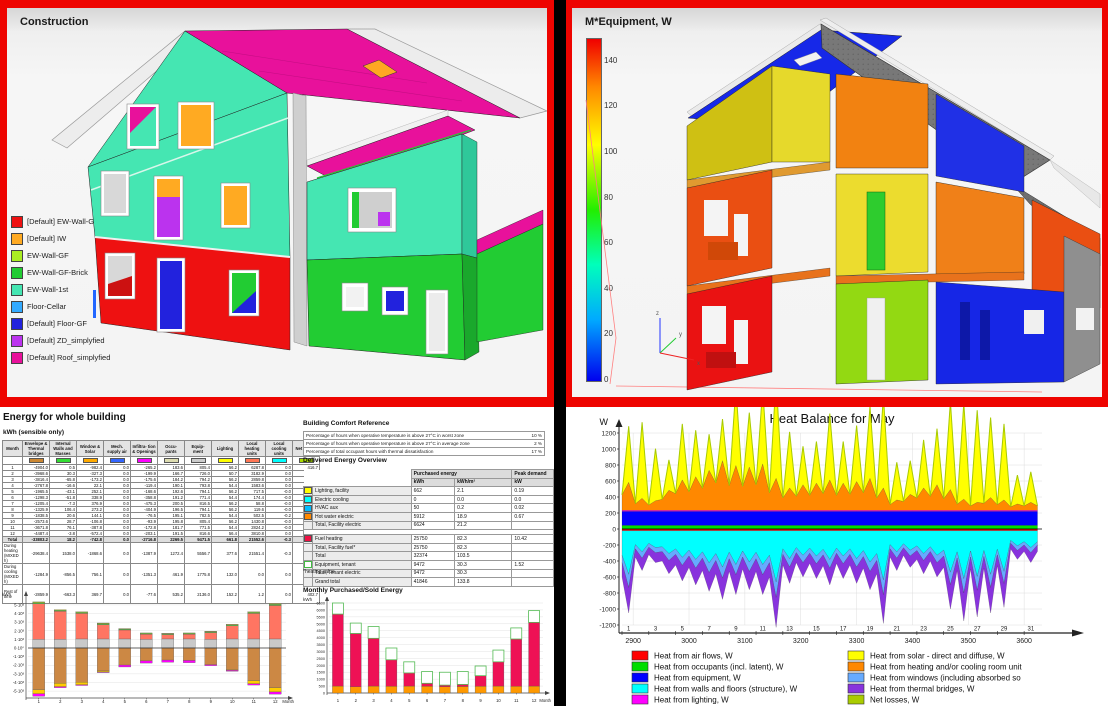  What do you see at coordinates (876, 231) in the screenshot?
I see `green-door` at bounding box center [876, 231].